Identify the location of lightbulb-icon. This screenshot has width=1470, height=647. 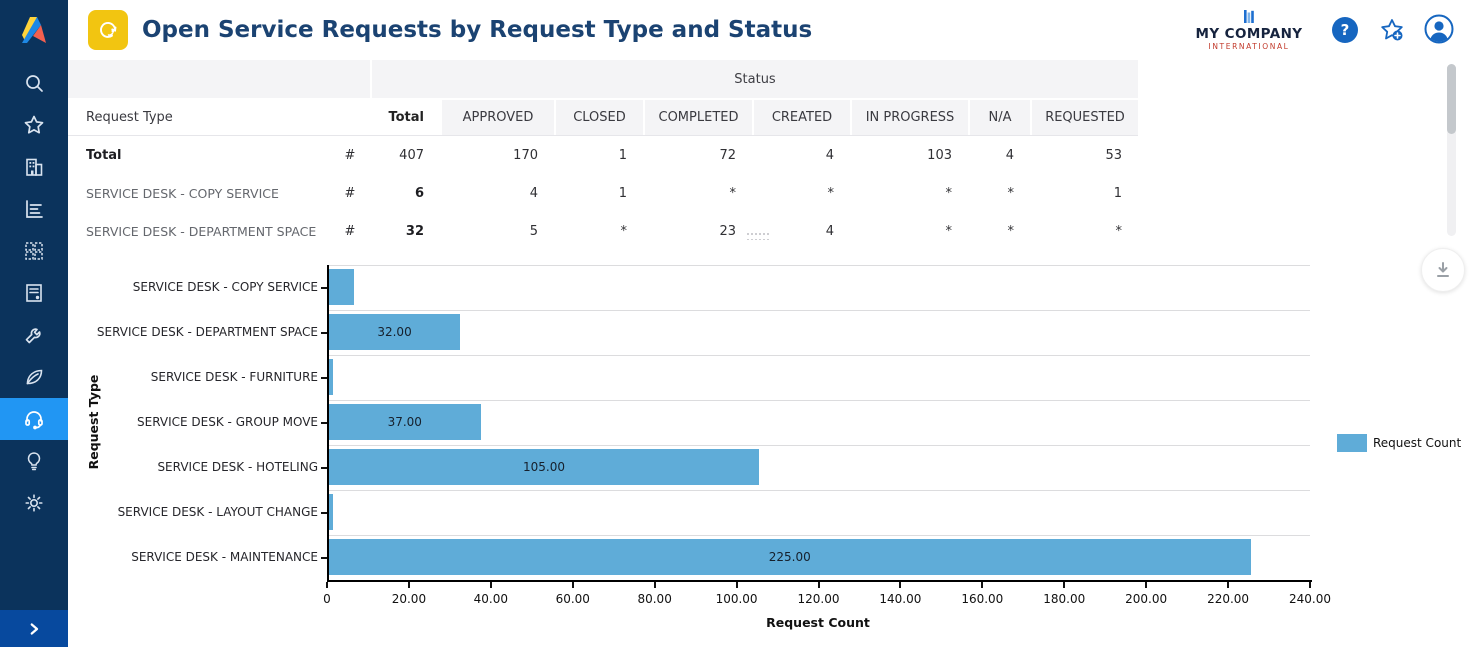
(34, 461).